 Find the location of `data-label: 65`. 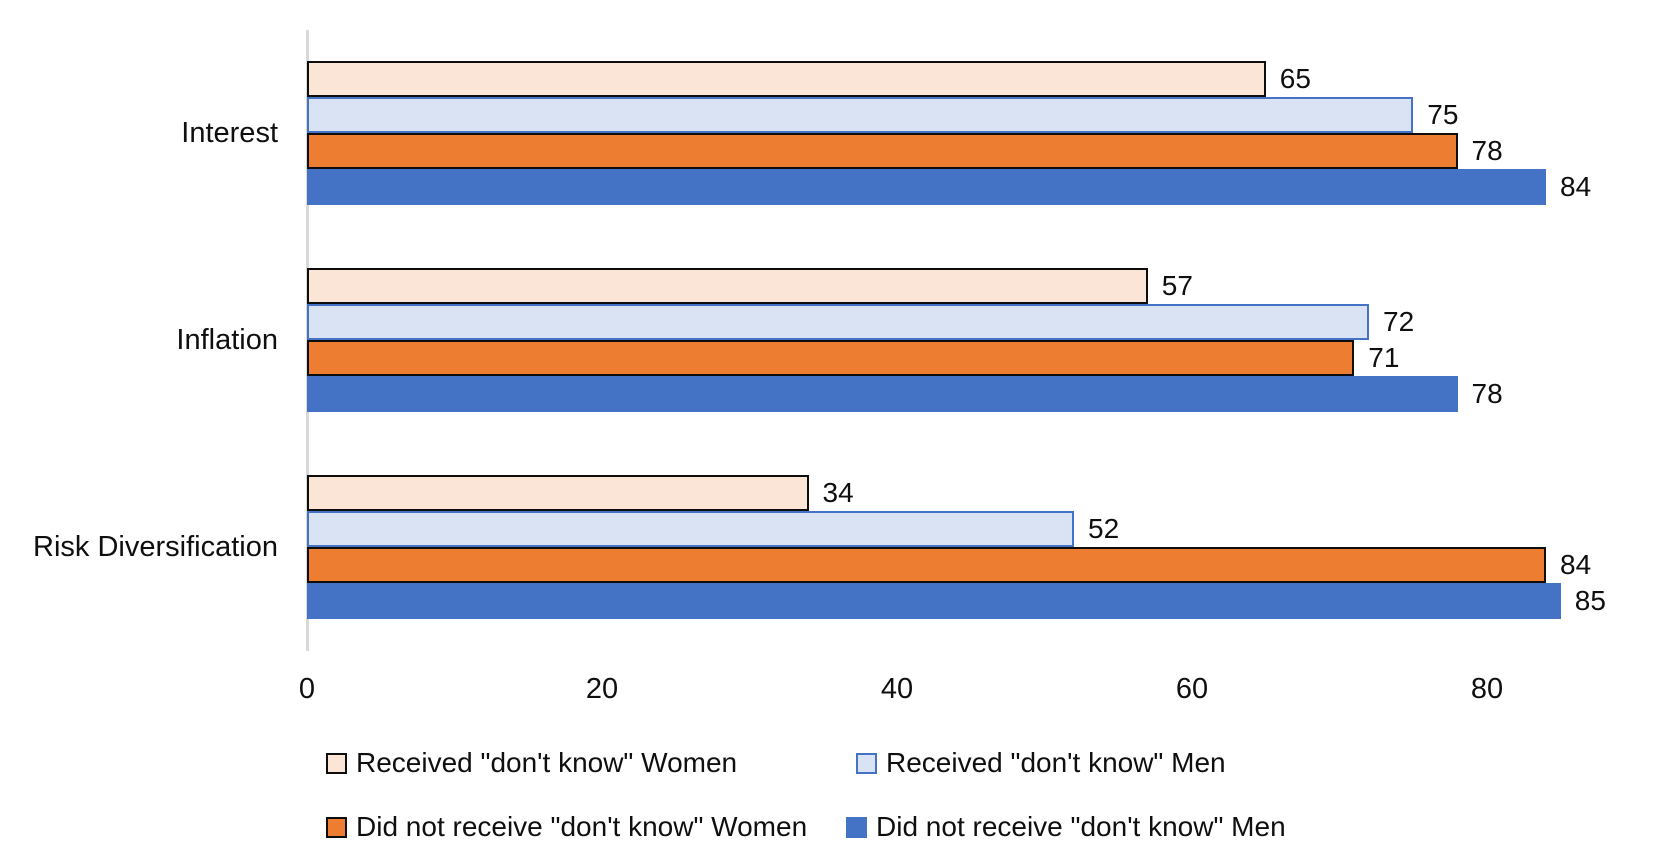

data-label: 65 is located at coordinates (1295, 79).